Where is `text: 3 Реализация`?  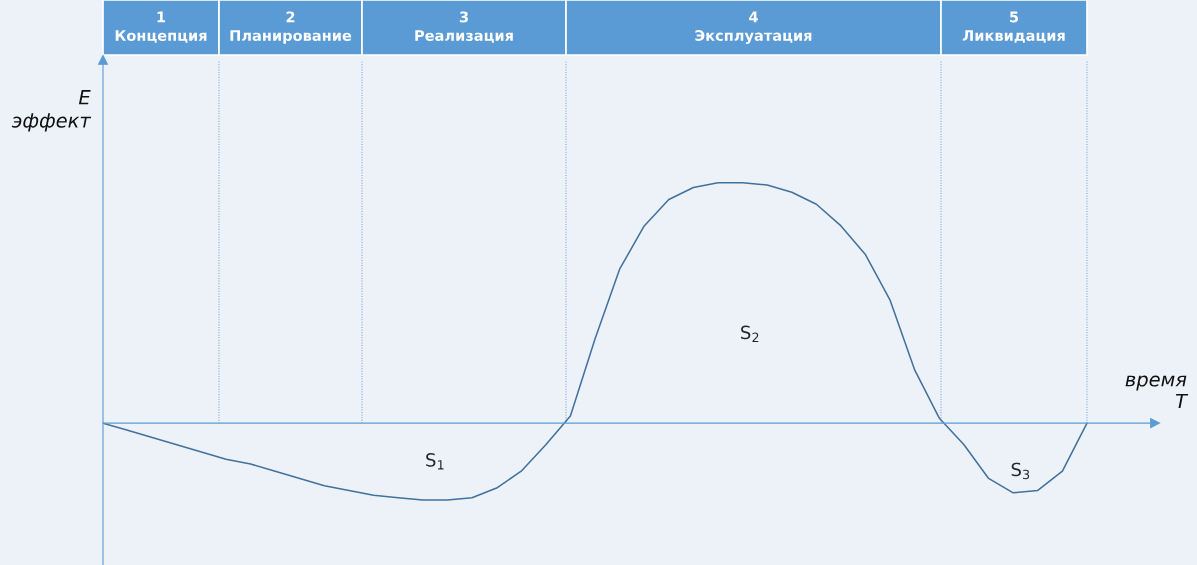
text: 3 Реализация is located at coordinates (464, 27).